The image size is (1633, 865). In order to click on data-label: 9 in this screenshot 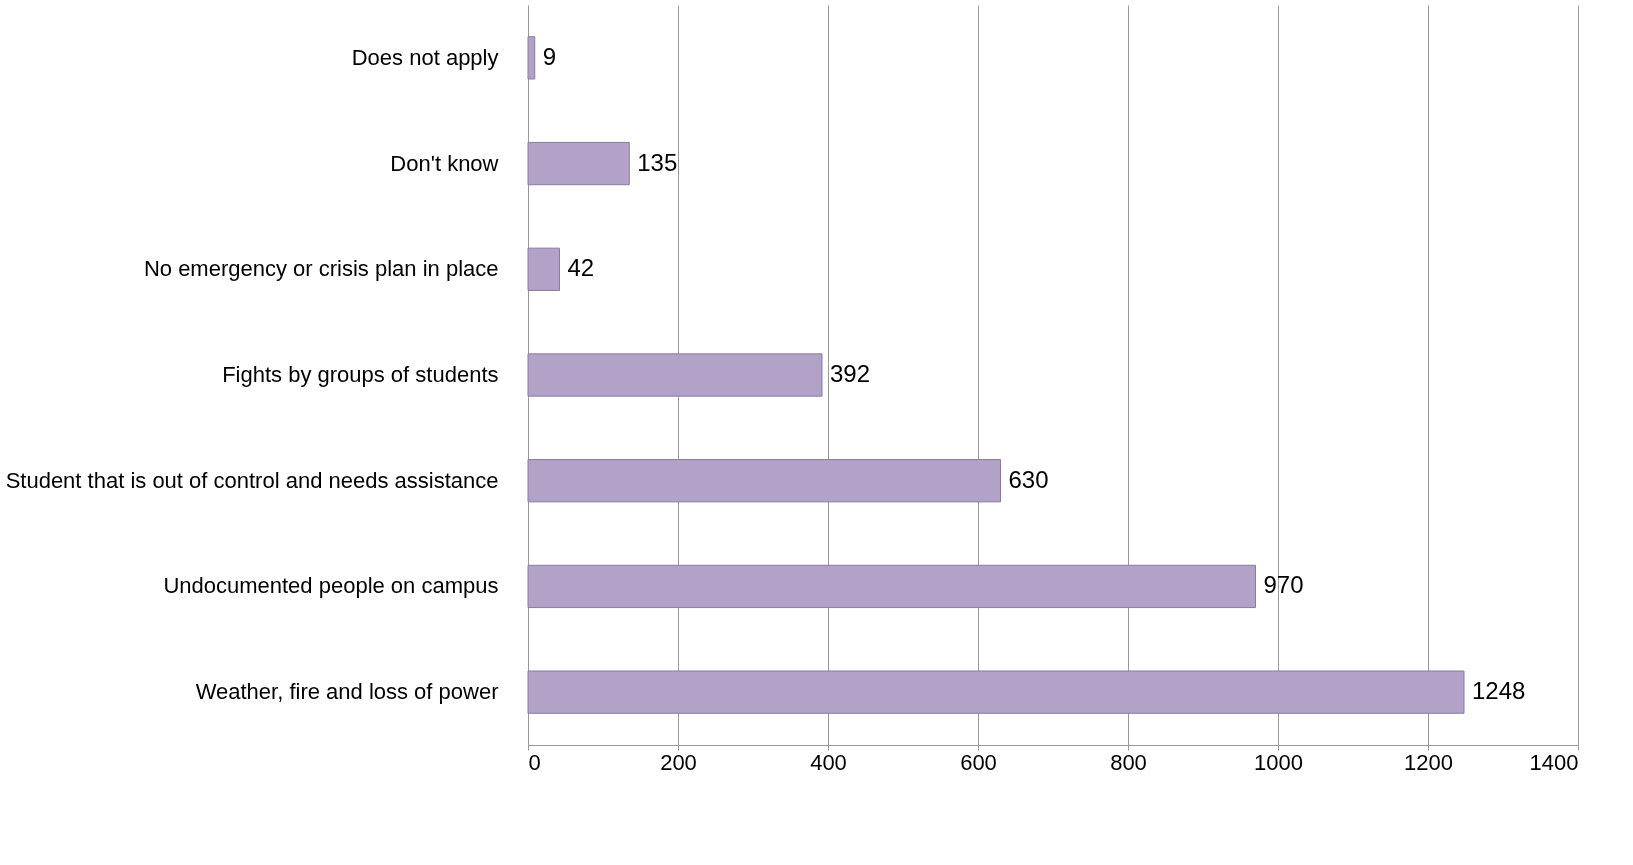, I will do `click(549, 56)`.